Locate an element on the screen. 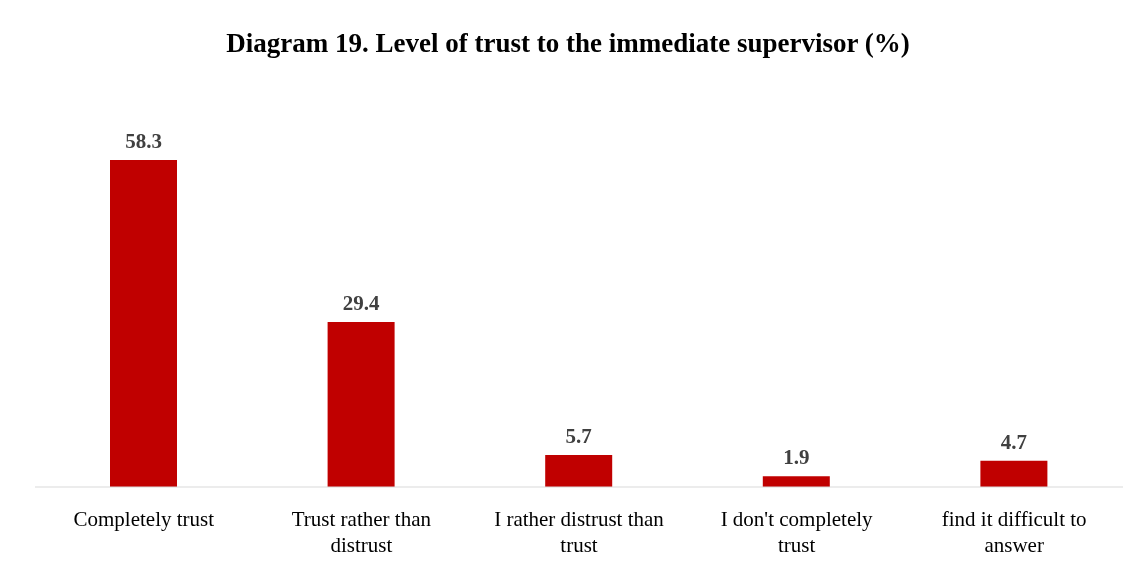 The image size is (1136, 575). data-label: 29.4 is located at coordinates (361, 303).